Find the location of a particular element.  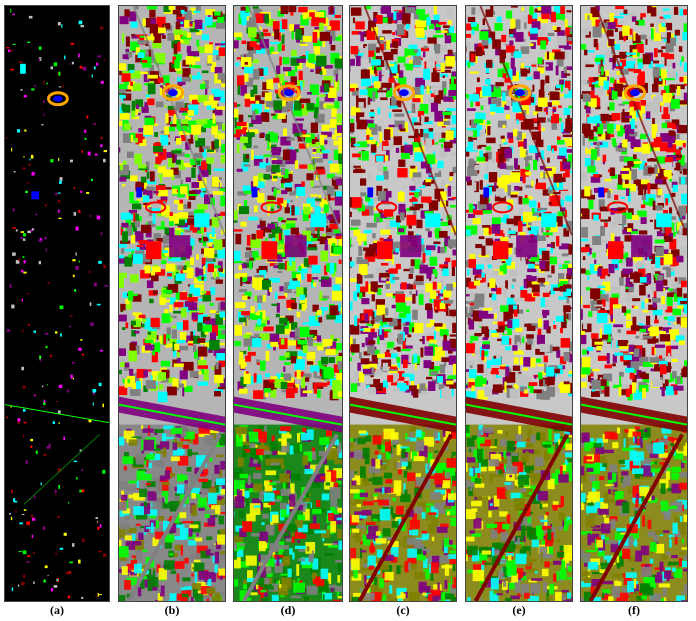

map-f-svg is located at coordinates (634, 303).